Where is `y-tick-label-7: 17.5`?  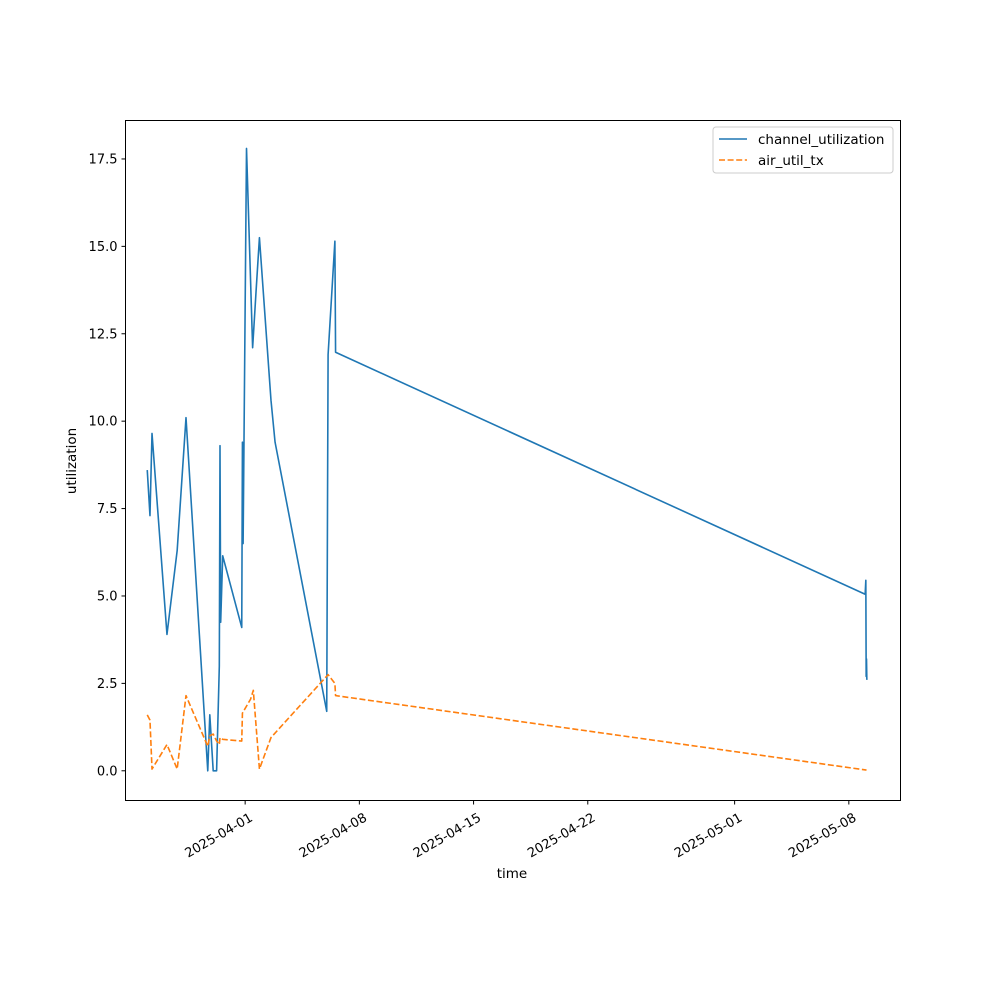 y-tick-label-7: 17.5 is located at coordinates (103, 159).